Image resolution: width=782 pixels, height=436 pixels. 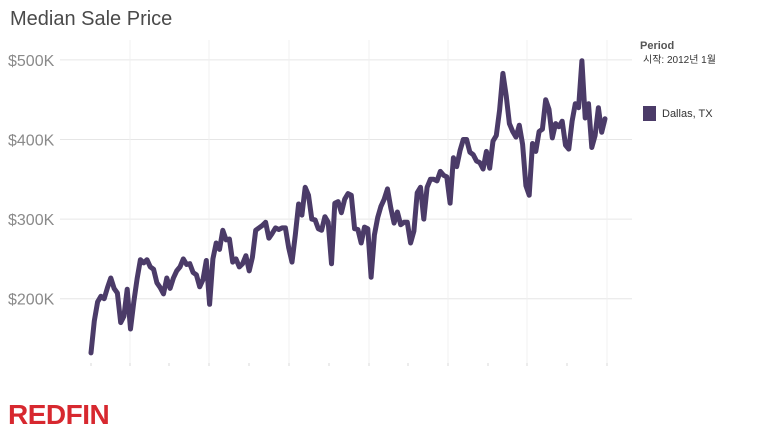 I want to click on legend-swatch, so click(x=649, y=113).